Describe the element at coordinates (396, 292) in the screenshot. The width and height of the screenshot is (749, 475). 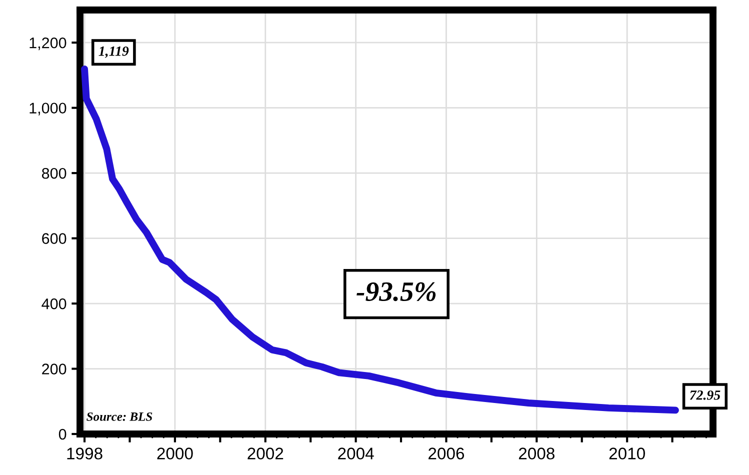
I see `annotation: -93.5%` at that location.